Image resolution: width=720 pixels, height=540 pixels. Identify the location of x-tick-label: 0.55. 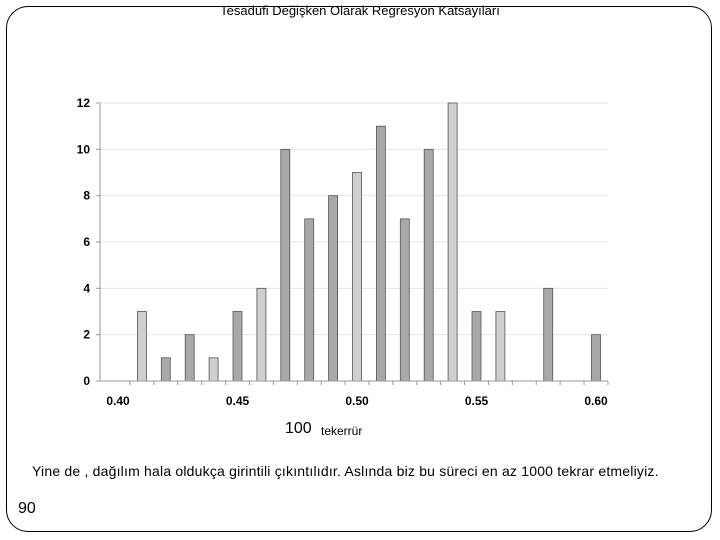
(477, 401).